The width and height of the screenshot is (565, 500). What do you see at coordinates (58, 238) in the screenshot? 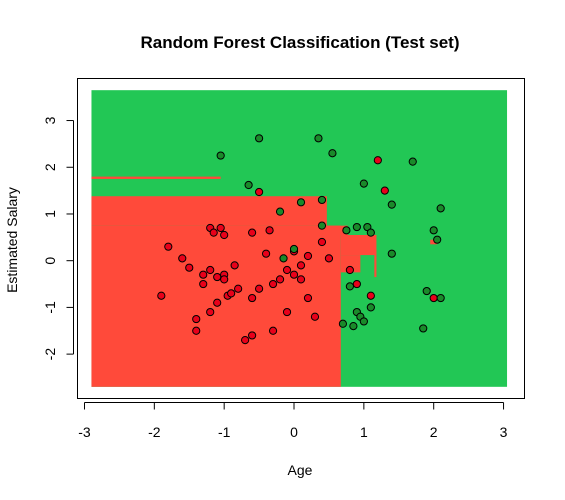
I see `y-axis: -2 -1 0 1 2 3` at bounding box center [58, 238].